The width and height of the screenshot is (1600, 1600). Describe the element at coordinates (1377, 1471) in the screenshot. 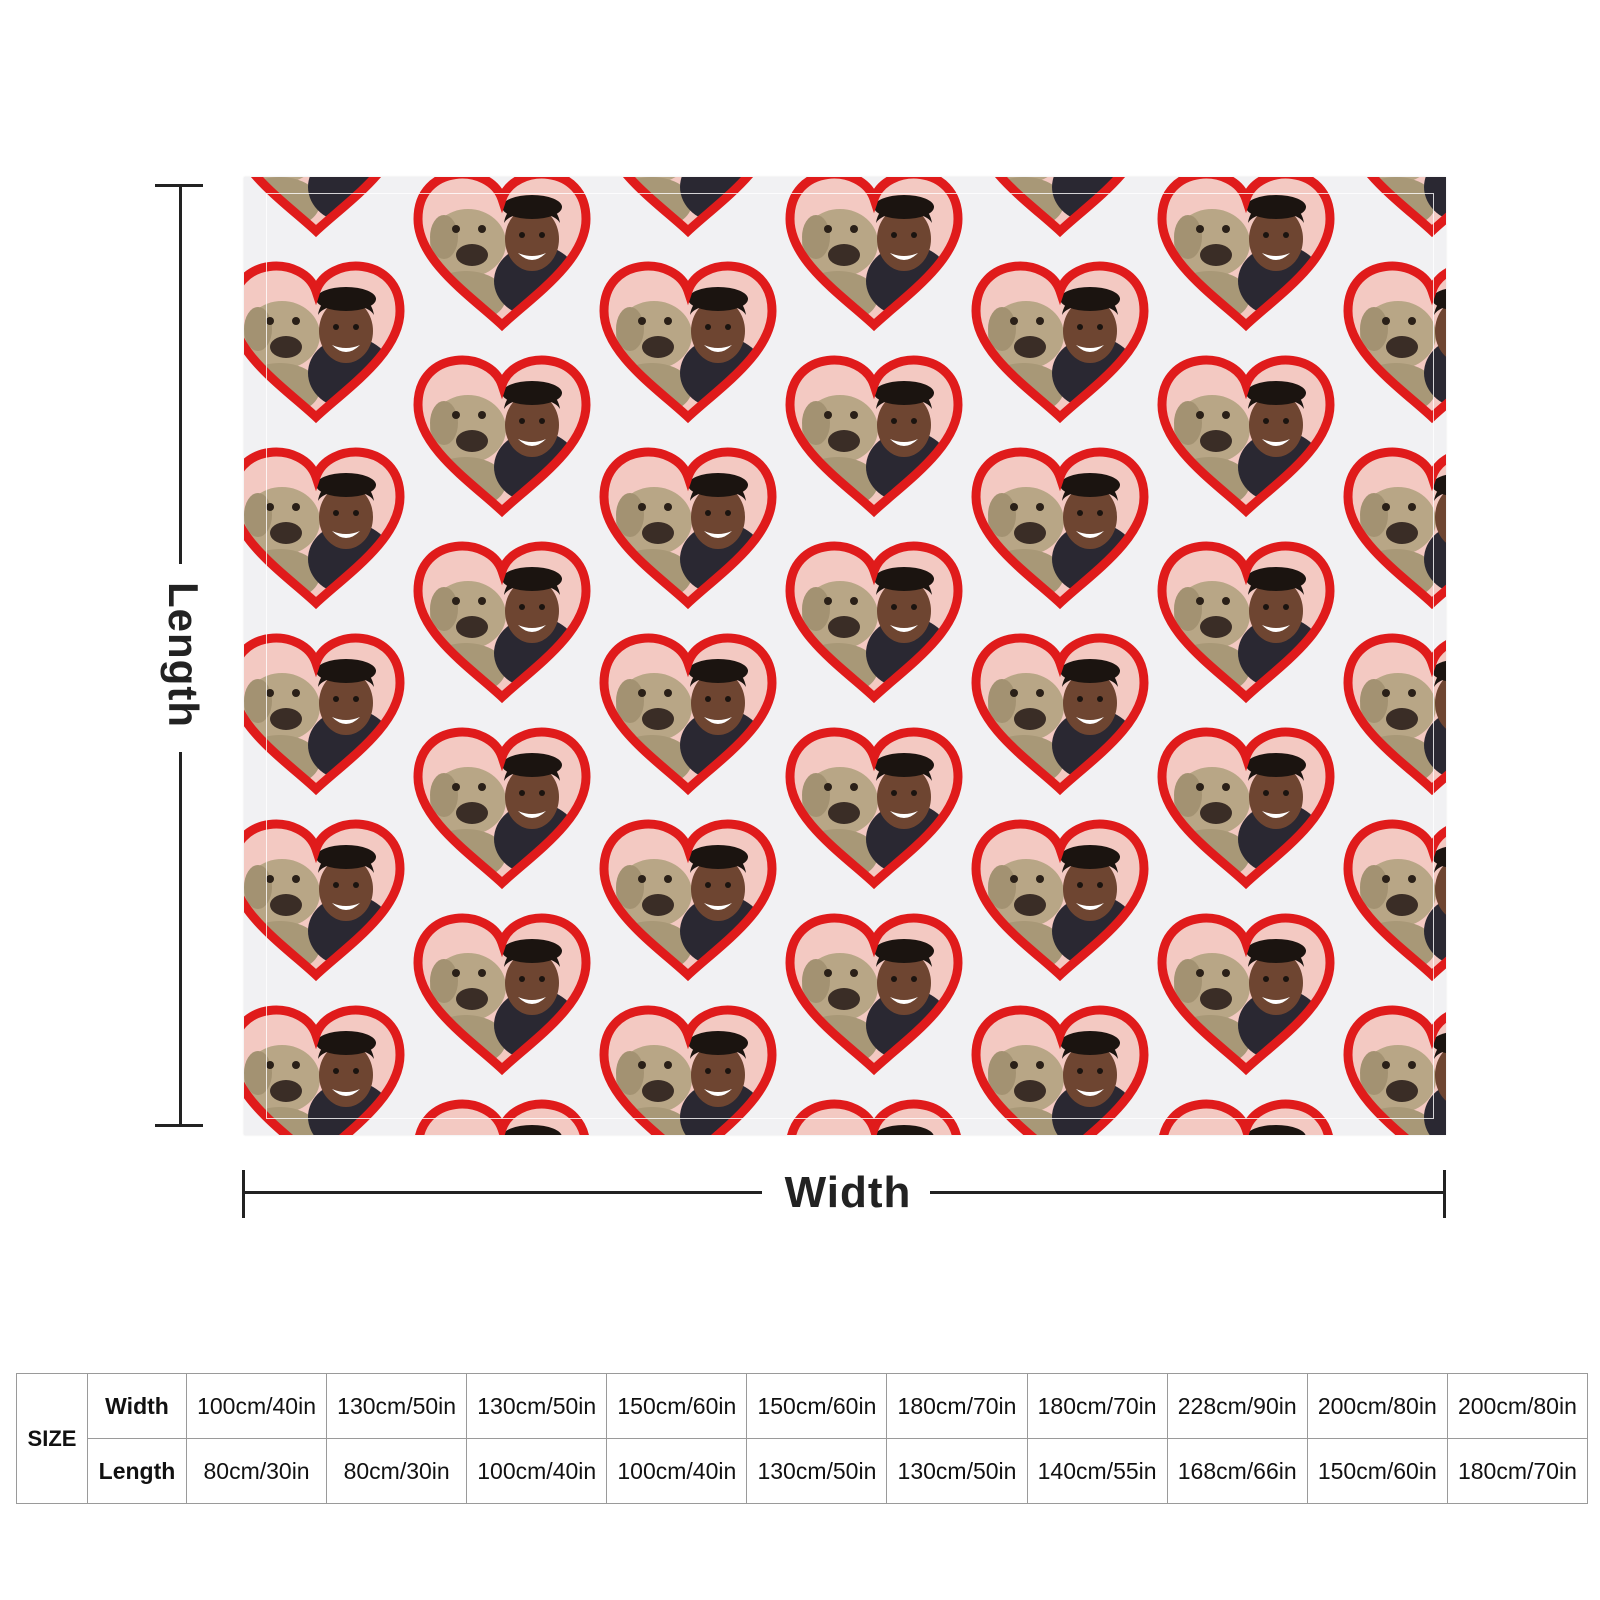

I see `length-cell: 150cm/60in` at that location.